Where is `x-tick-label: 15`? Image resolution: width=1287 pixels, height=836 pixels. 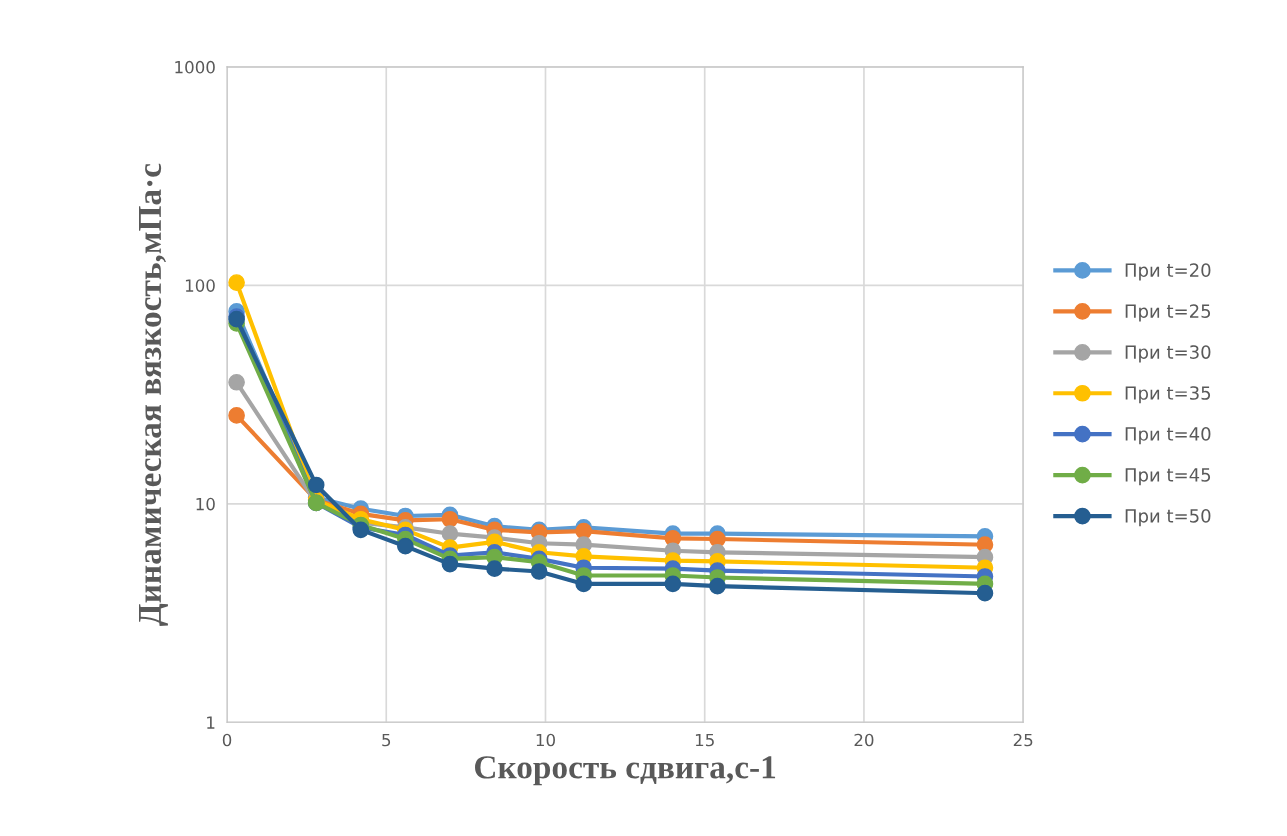
x-tick-label: 15 is located at coordinates (704, 740).